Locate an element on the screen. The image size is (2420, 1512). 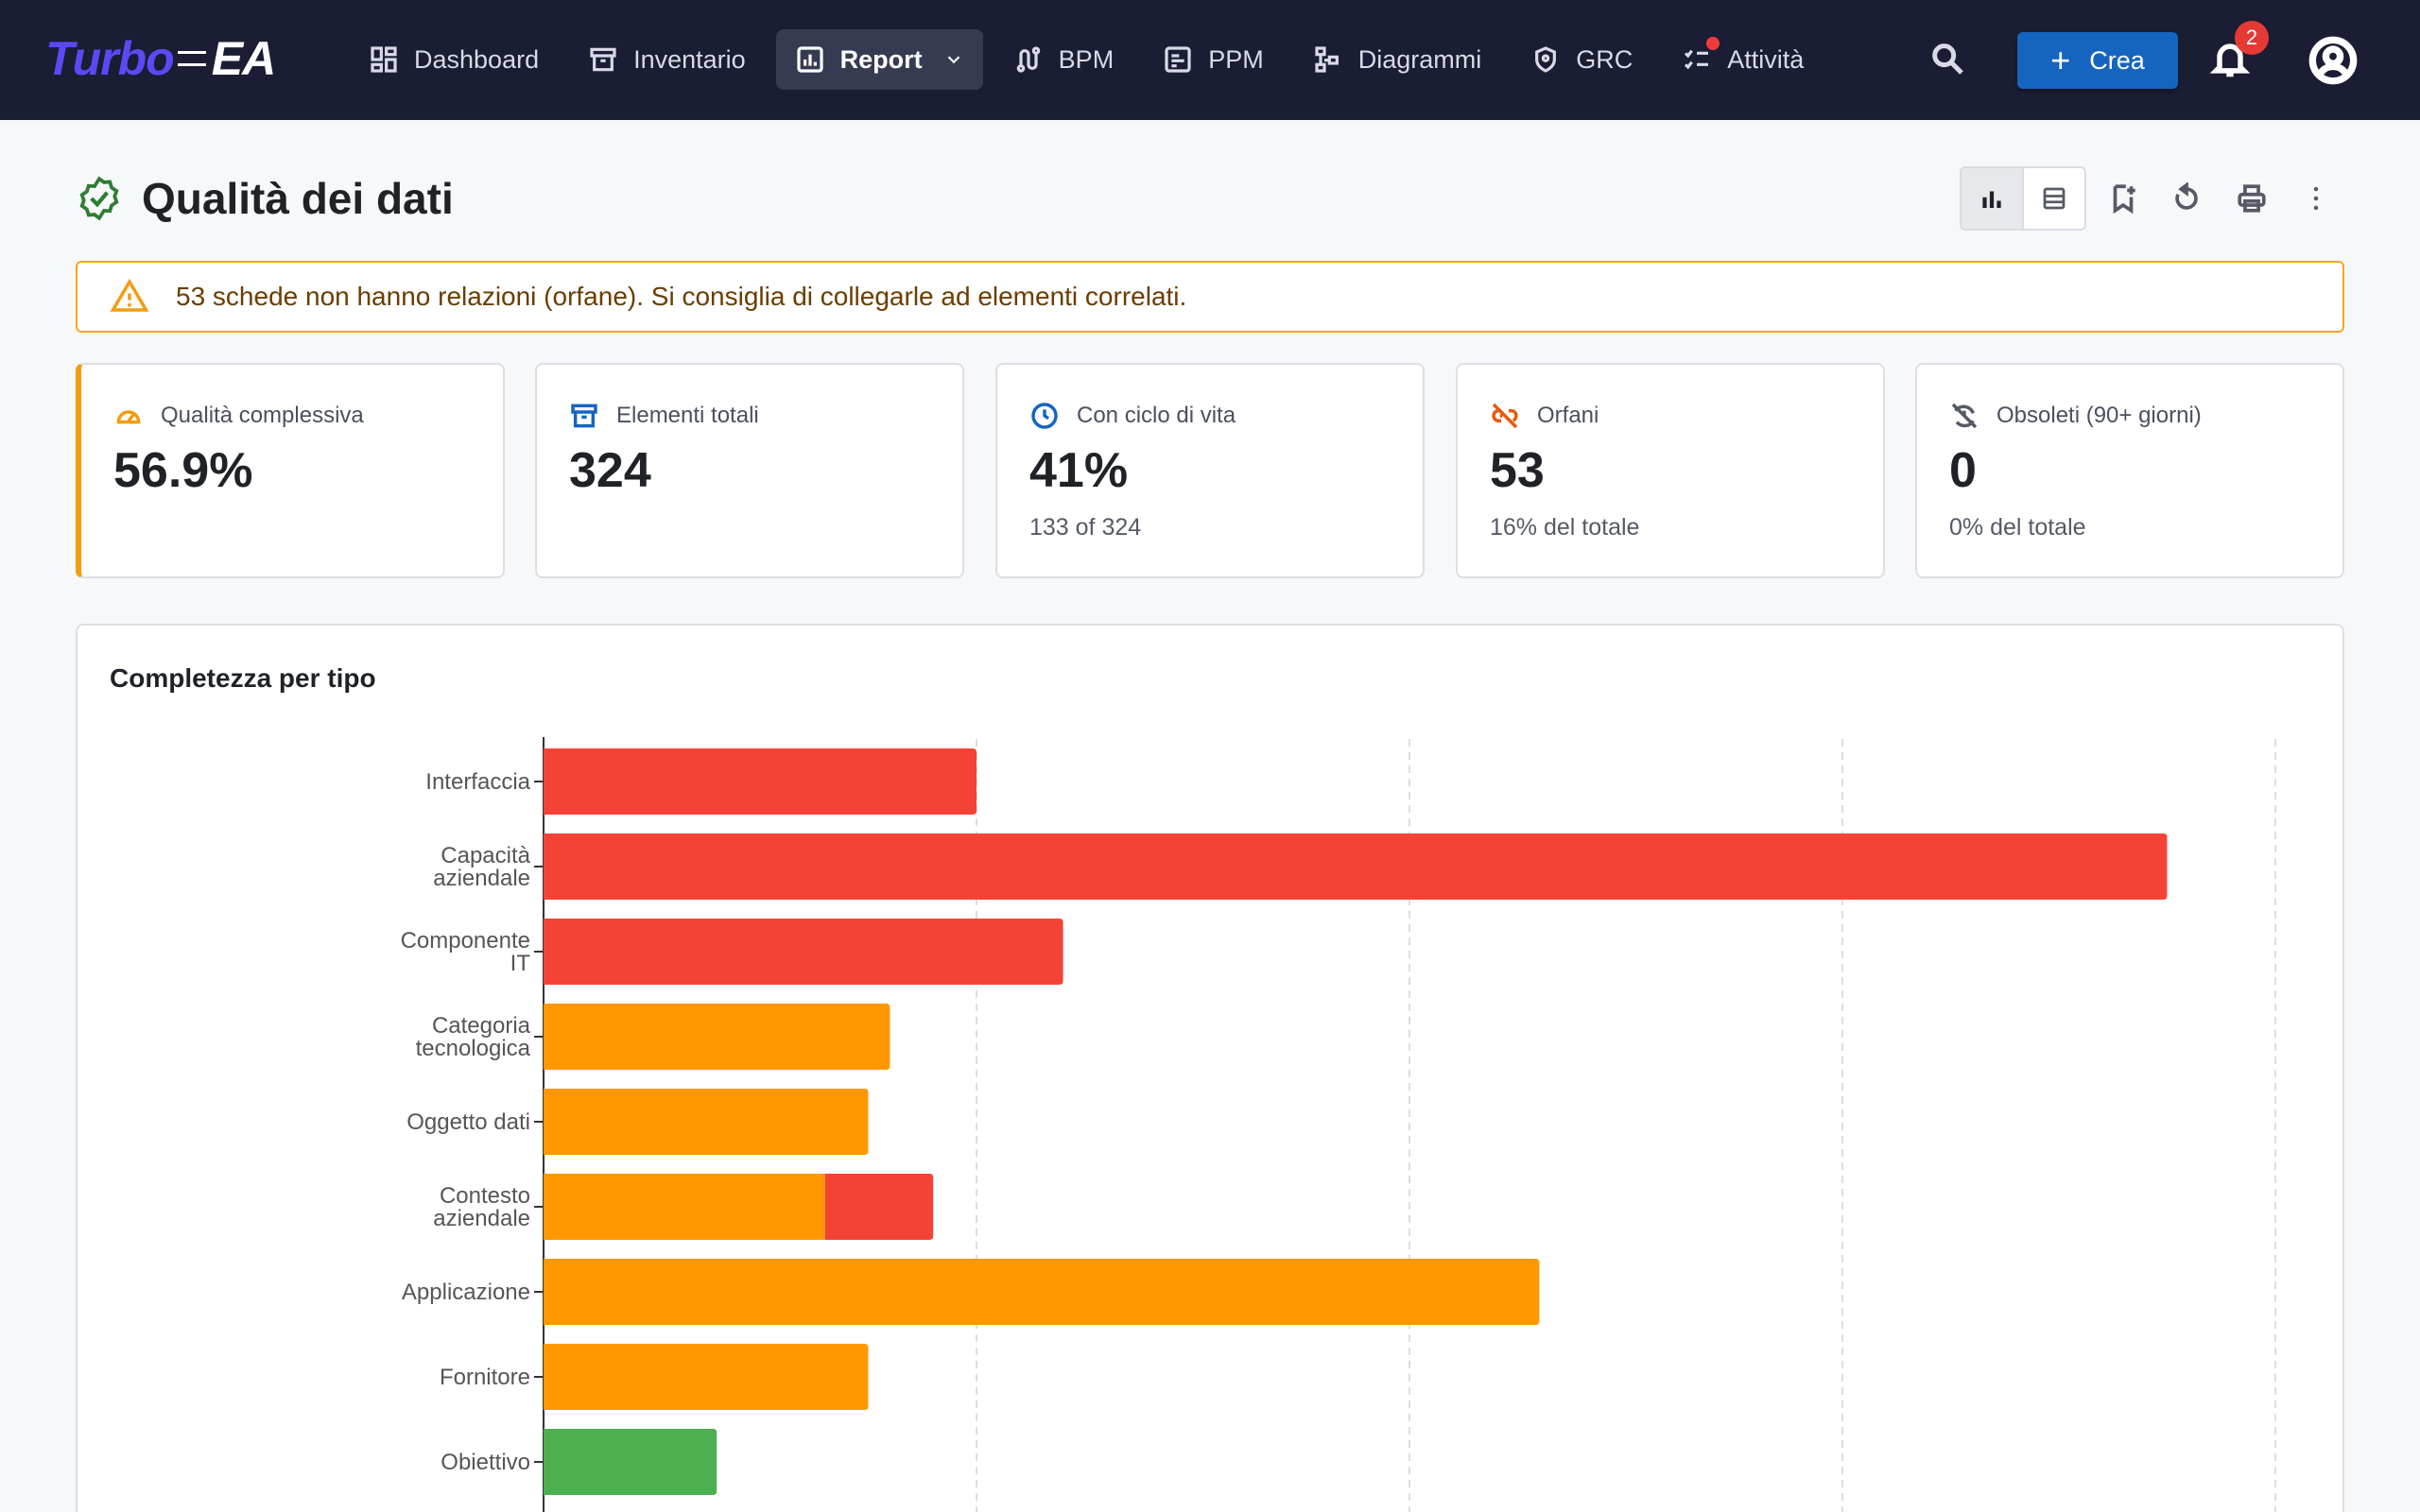
logo-text-turbo: Turbo is located at coordinates (110, 58).